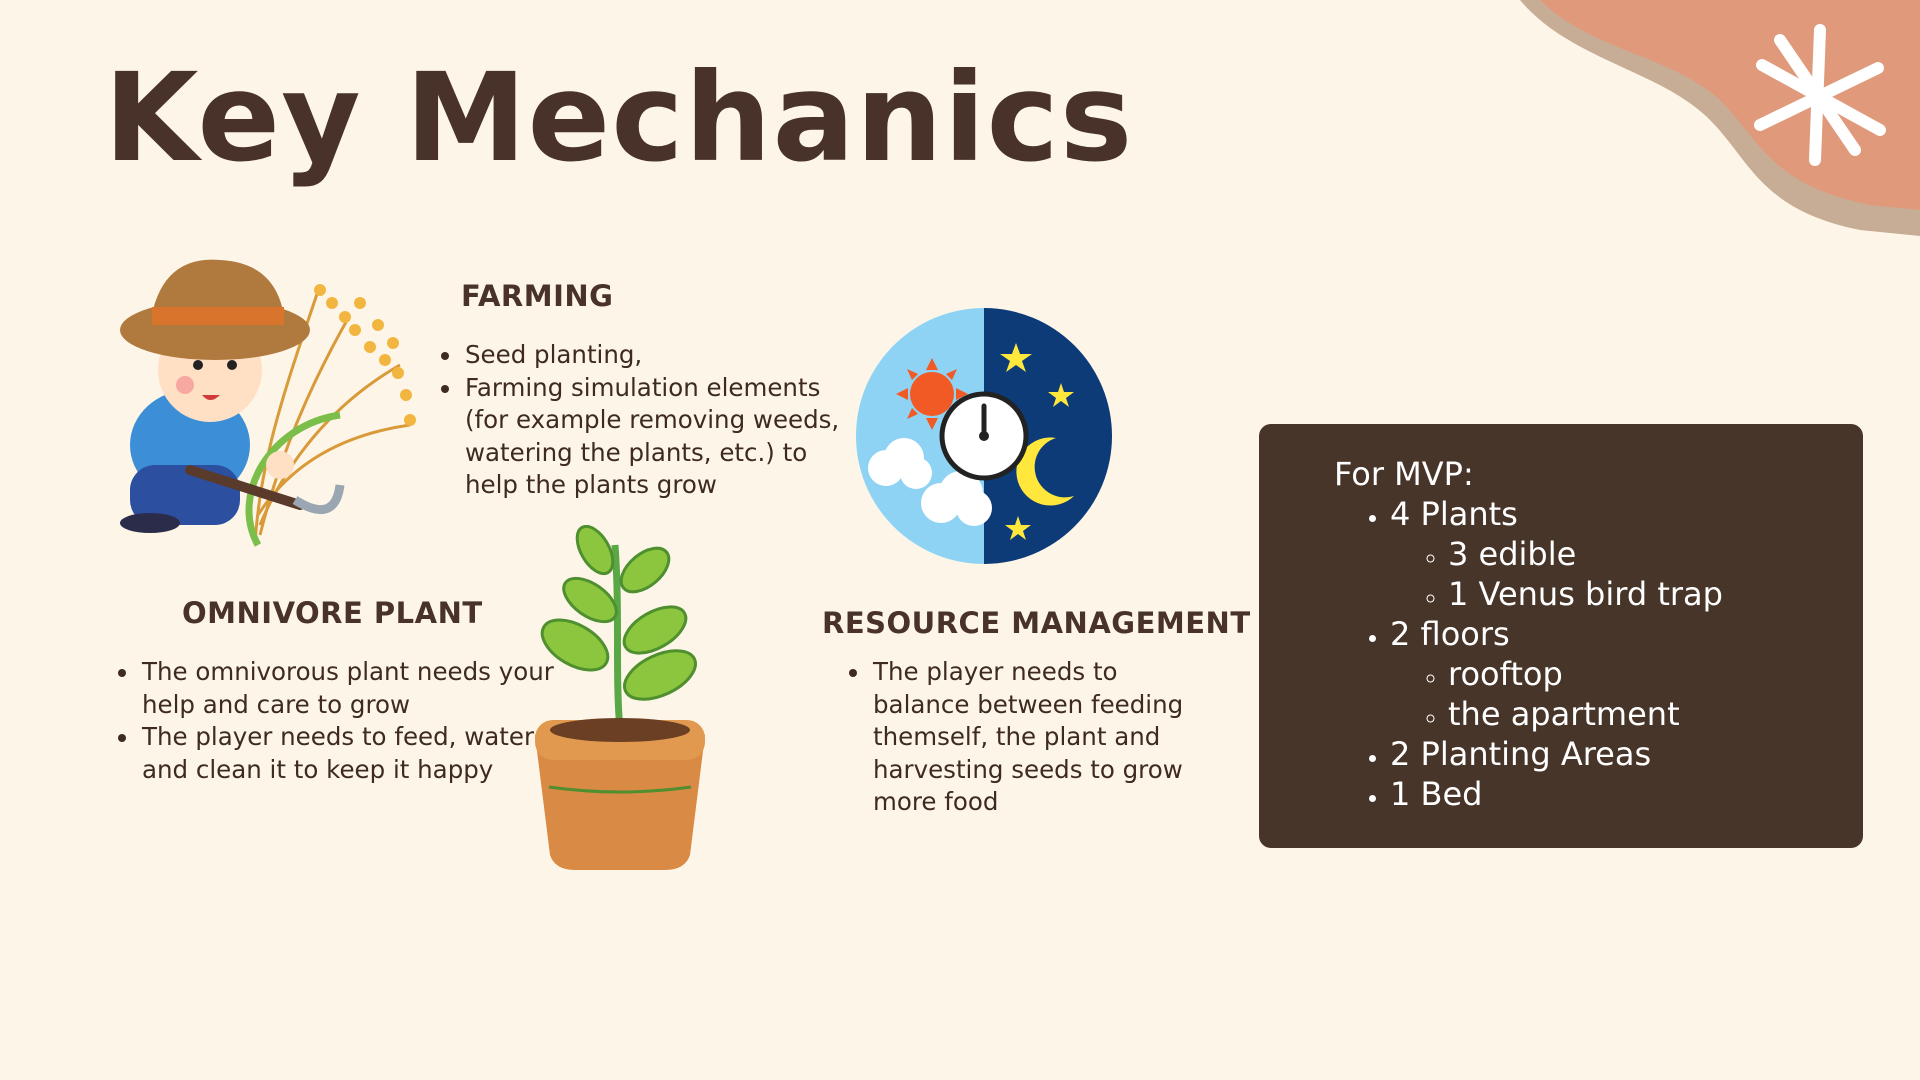  I want to click on list-item: 2 floors rooftop the apartment, so click(1626, 674).